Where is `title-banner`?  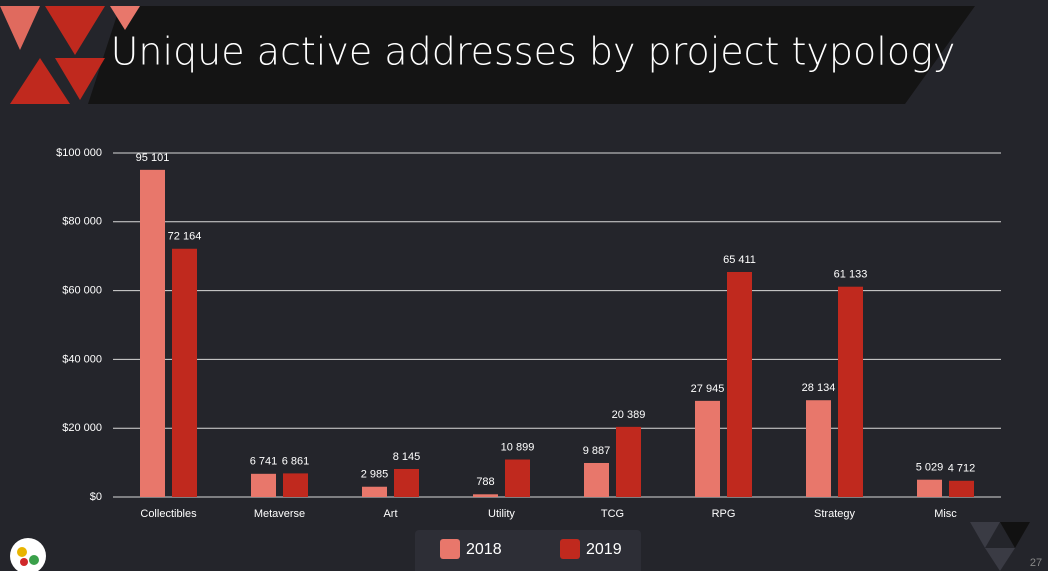 title-banner is located at coordinates (531, 55).